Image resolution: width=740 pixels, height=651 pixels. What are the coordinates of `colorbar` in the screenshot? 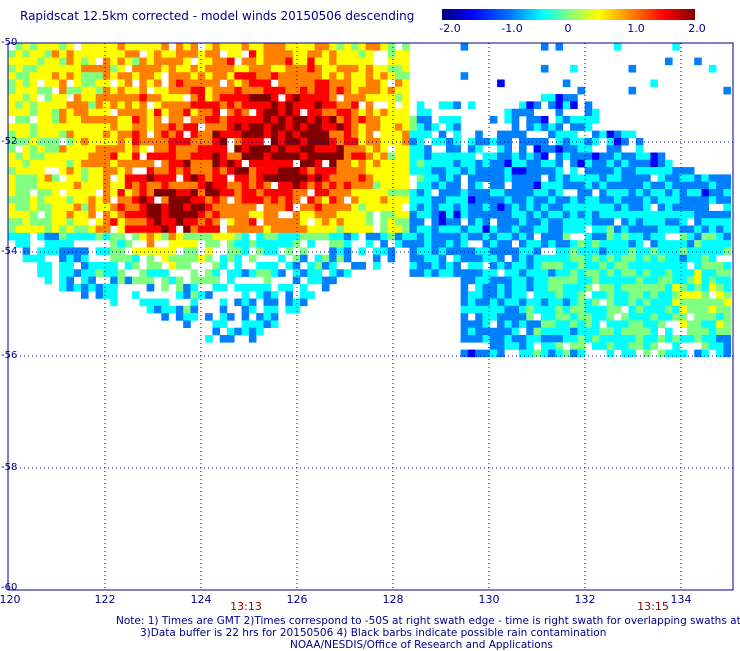 It's located at (568, 14).